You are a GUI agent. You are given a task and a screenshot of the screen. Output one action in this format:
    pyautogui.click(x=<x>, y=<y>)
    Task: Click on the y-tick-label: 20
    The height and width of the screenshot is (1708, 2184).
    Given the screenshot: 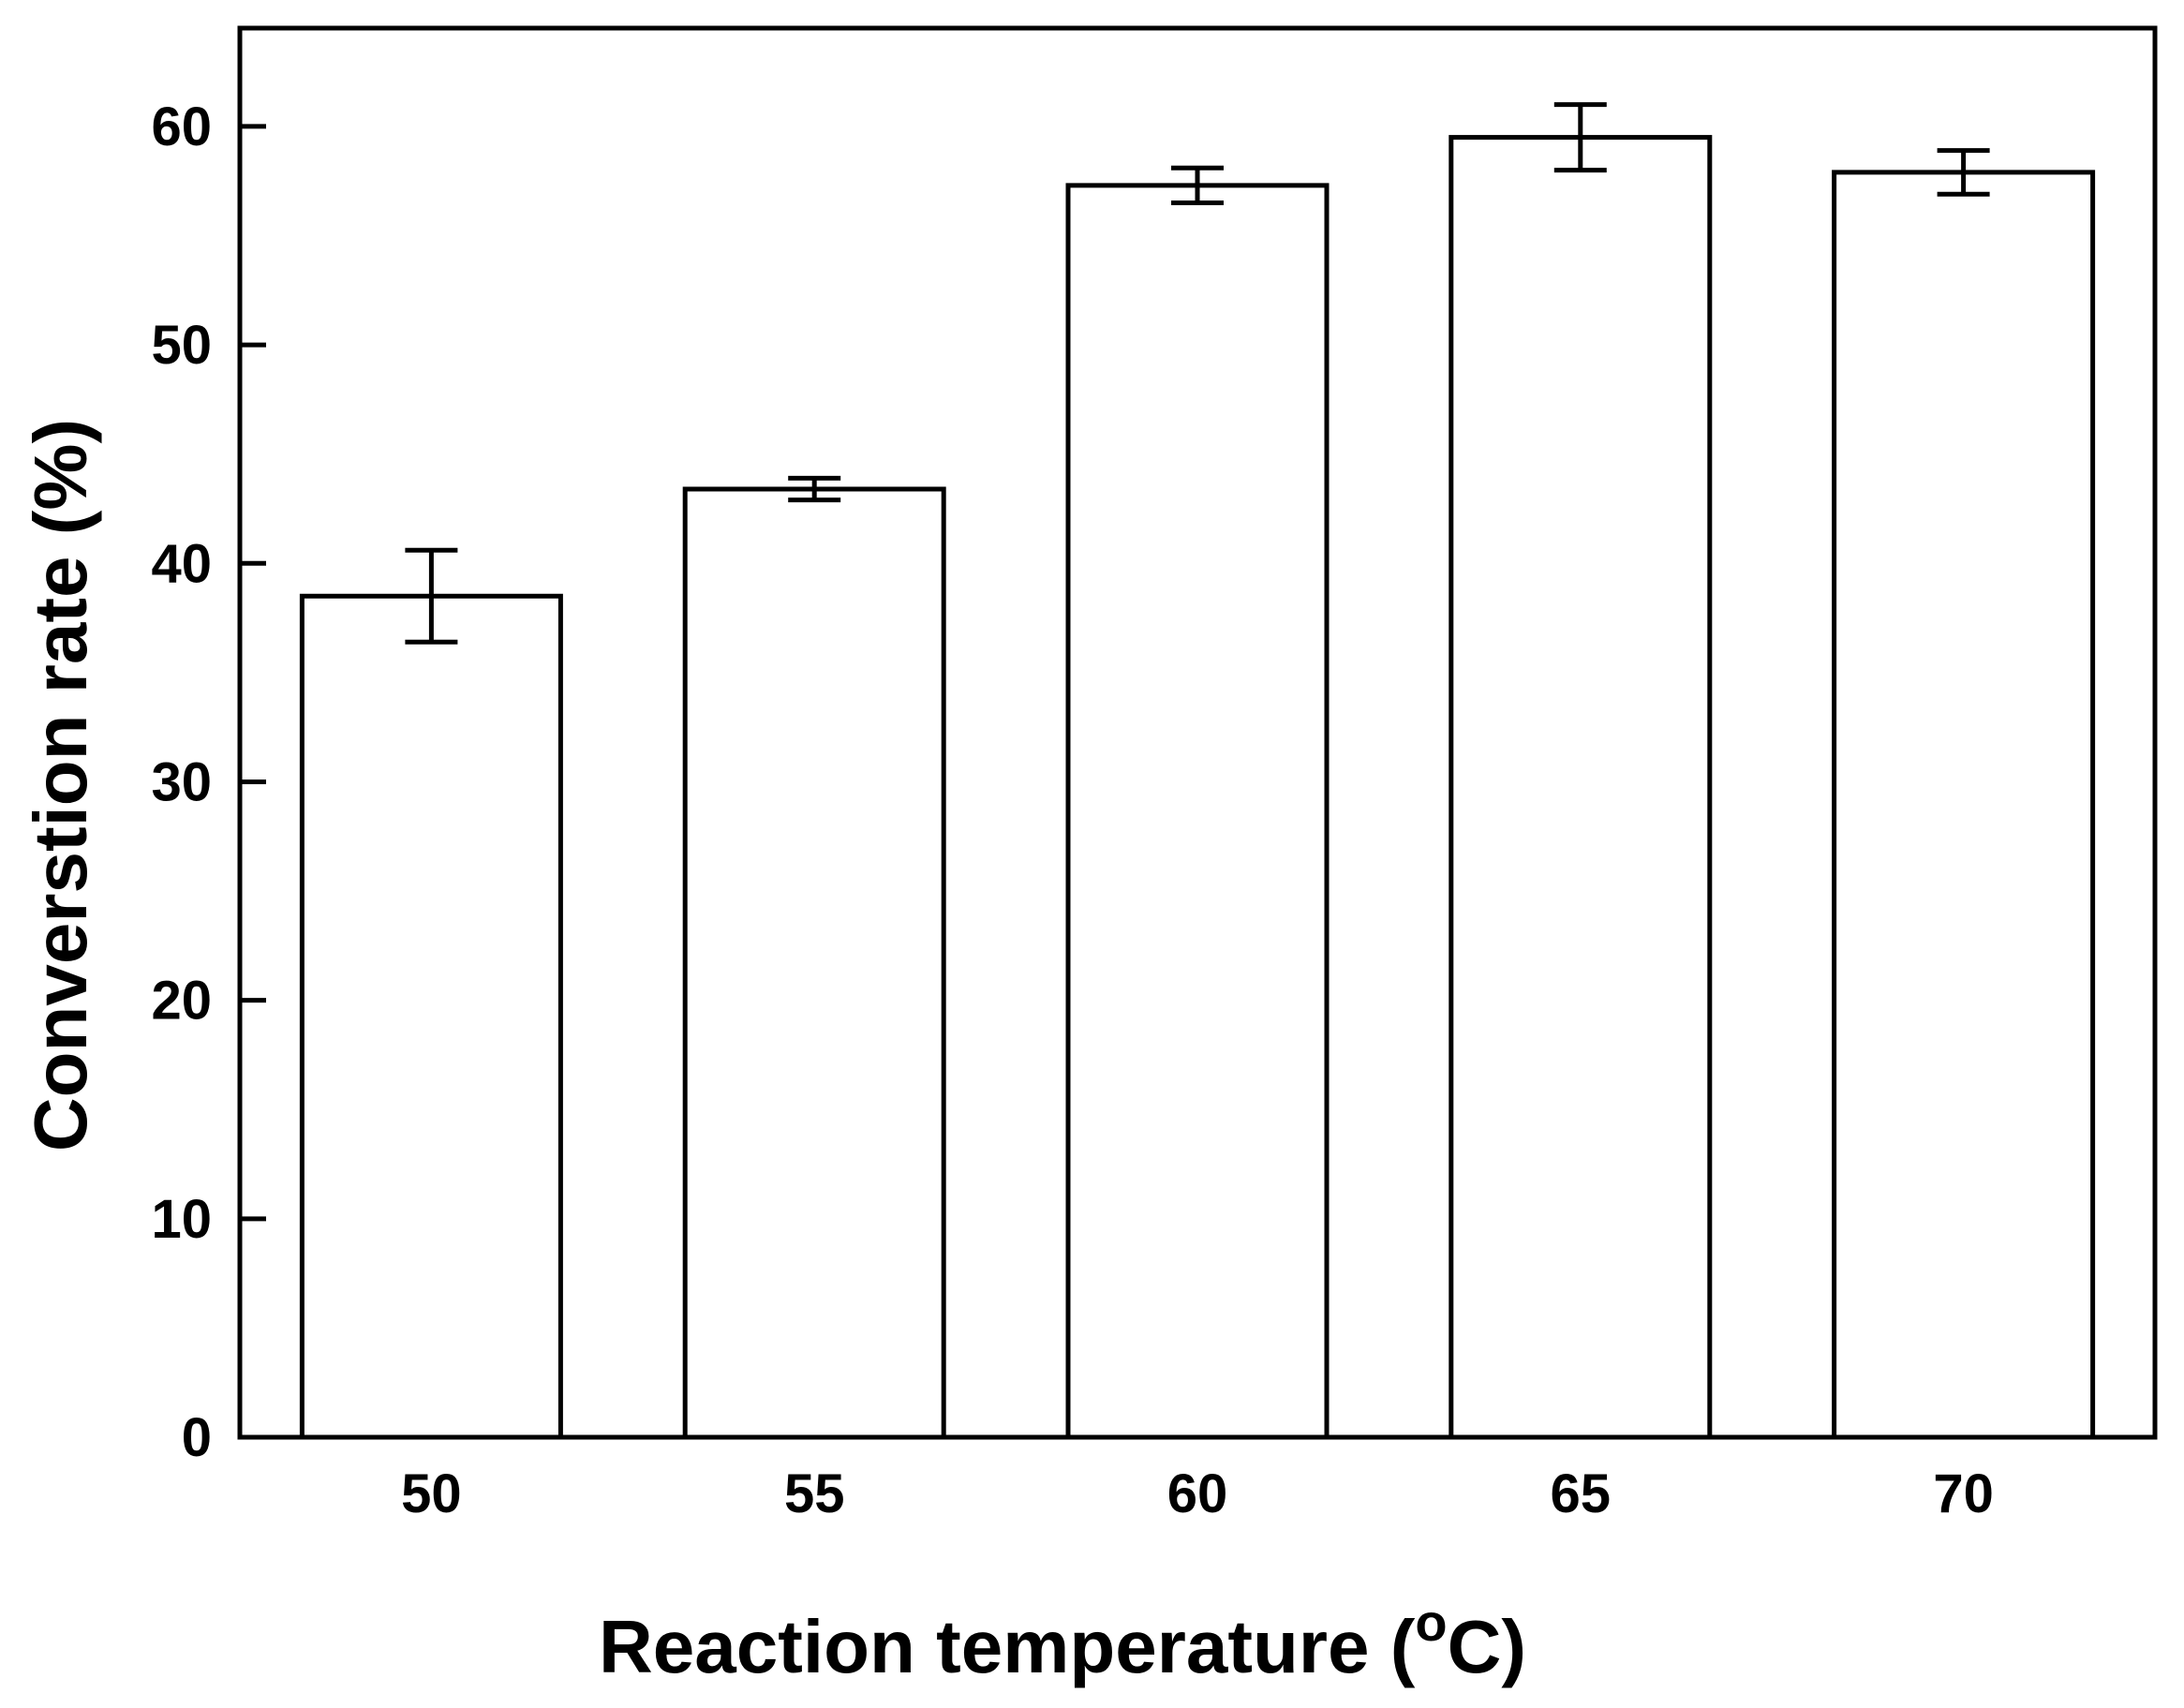 What is the action you would take?
    pyautogui.click(x=181, y=1001)
    